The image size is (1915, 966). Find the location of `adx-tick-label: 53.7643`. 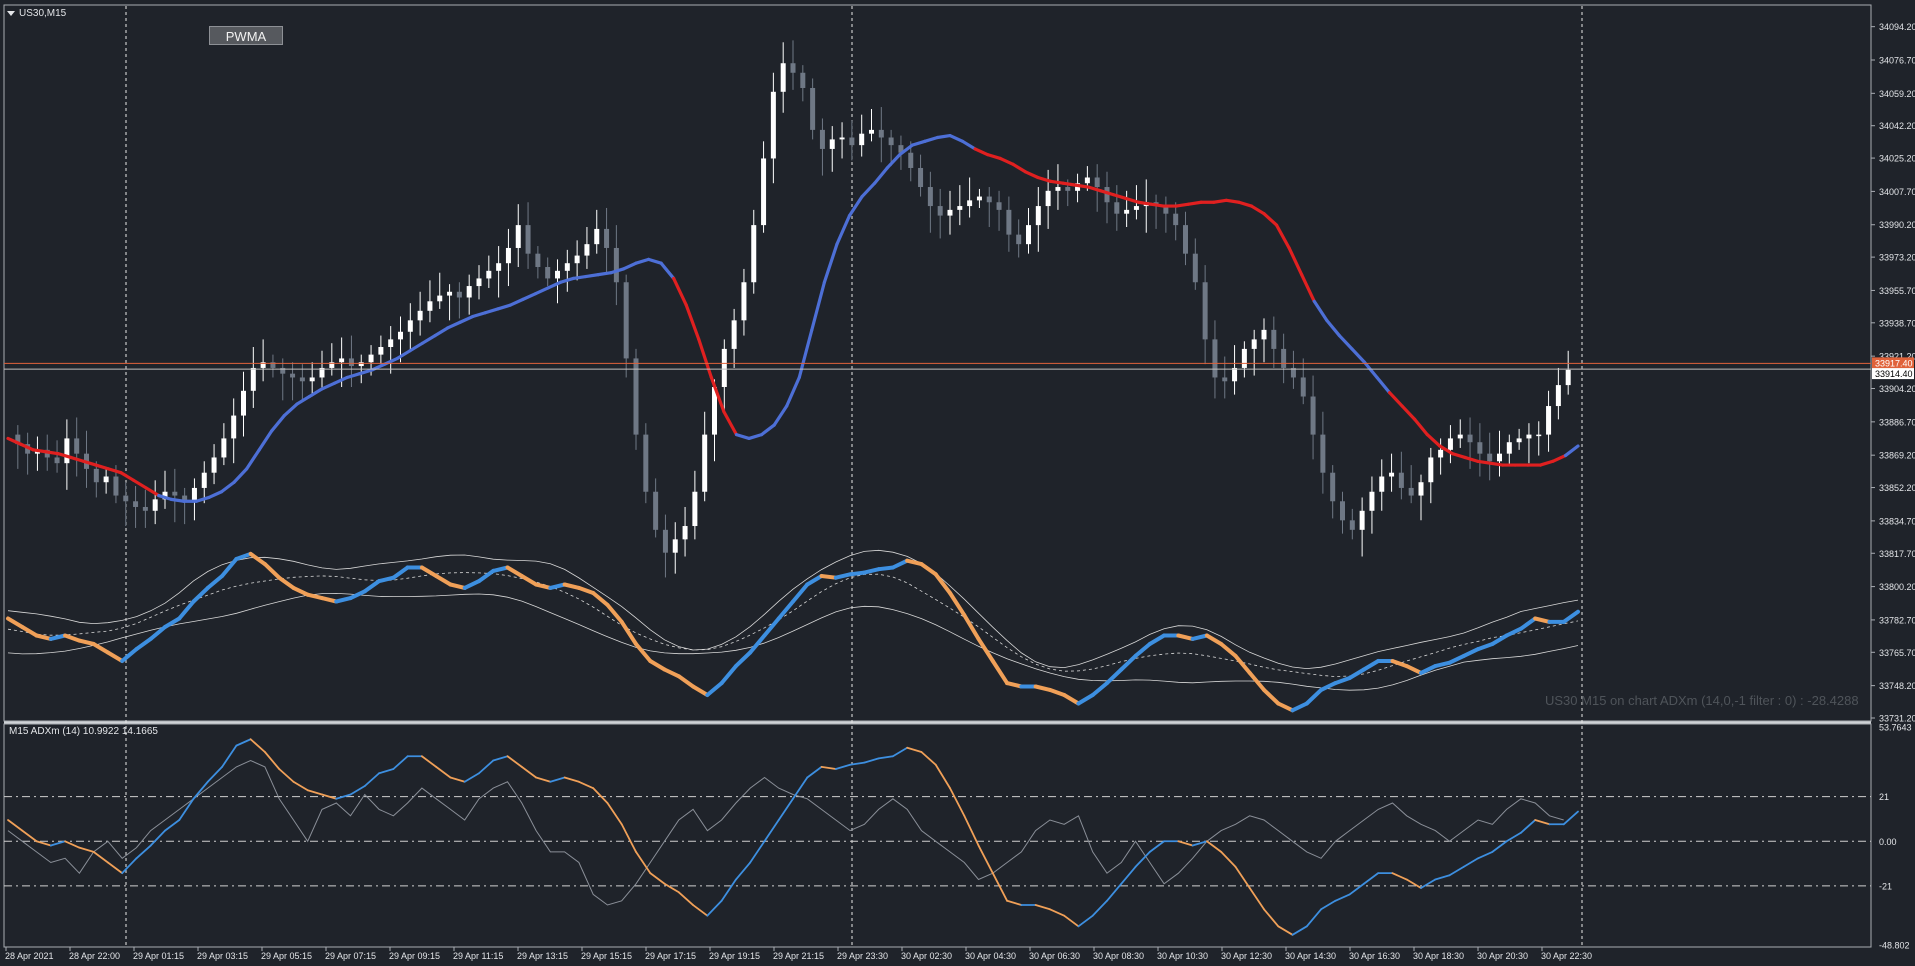

adx-tick-label: 53.7643 is located at coordinates (1895, 728).